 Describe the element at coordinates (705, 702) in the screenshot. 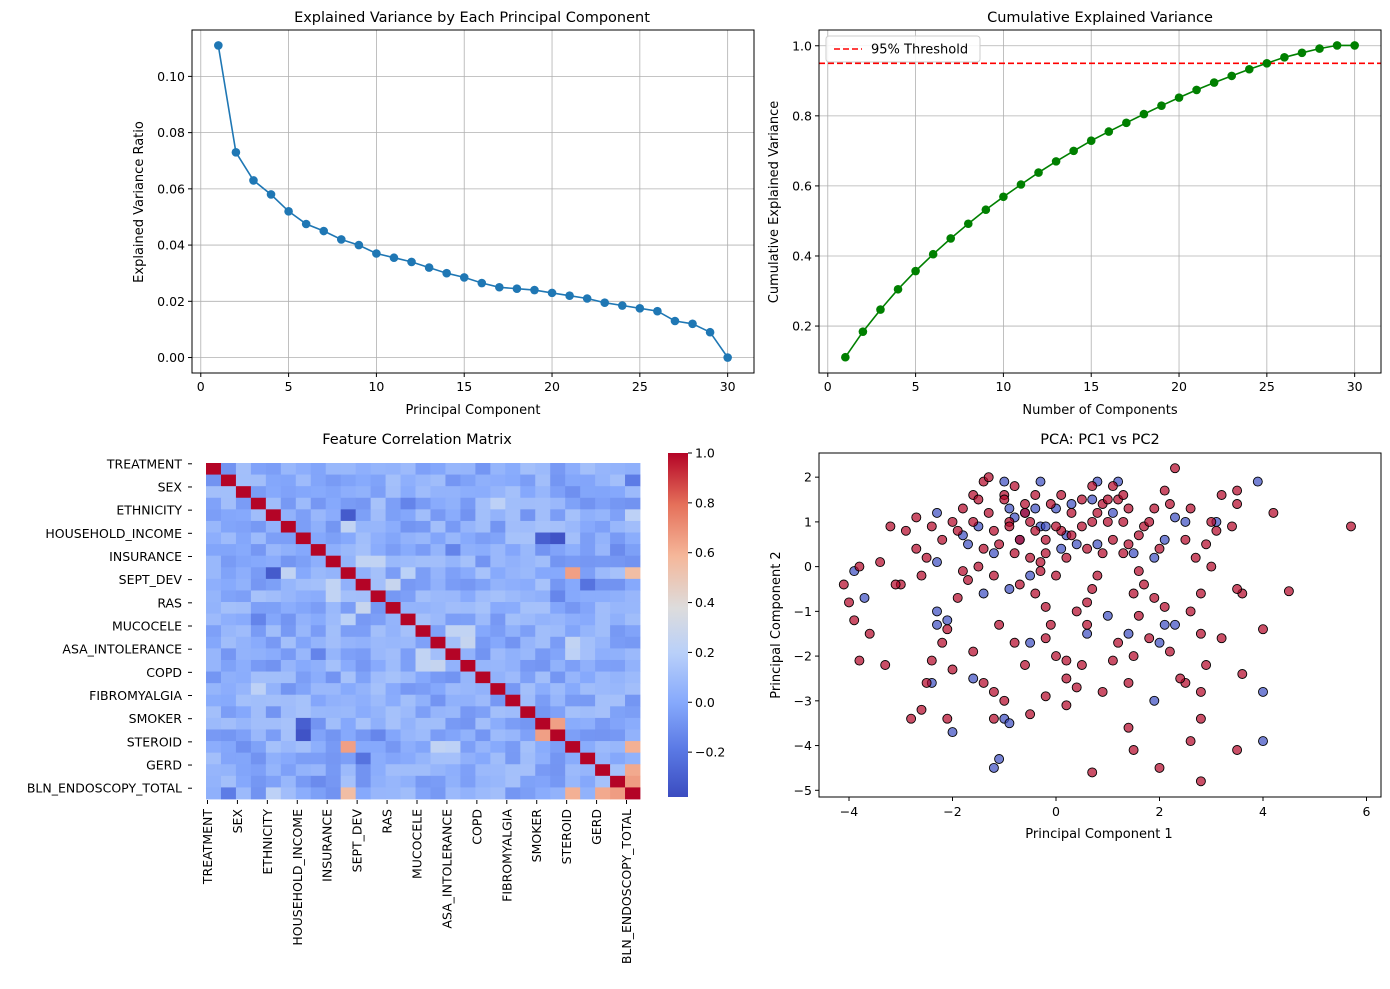

I see `colorbar-tick-label: 0.0` at that location.